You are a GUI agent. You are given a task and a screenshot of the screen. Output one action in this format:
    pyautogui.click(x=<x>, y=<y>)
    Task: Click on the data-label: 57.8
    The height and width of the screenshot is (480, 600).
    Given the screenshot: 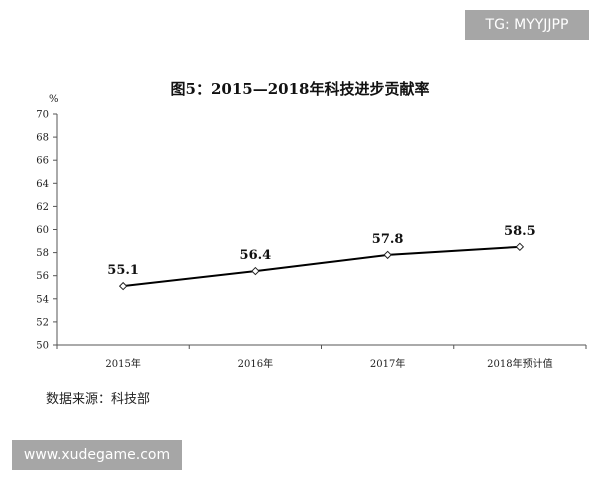 What is the action you would take?
    pyautogui.click(x=388, y=239)
    